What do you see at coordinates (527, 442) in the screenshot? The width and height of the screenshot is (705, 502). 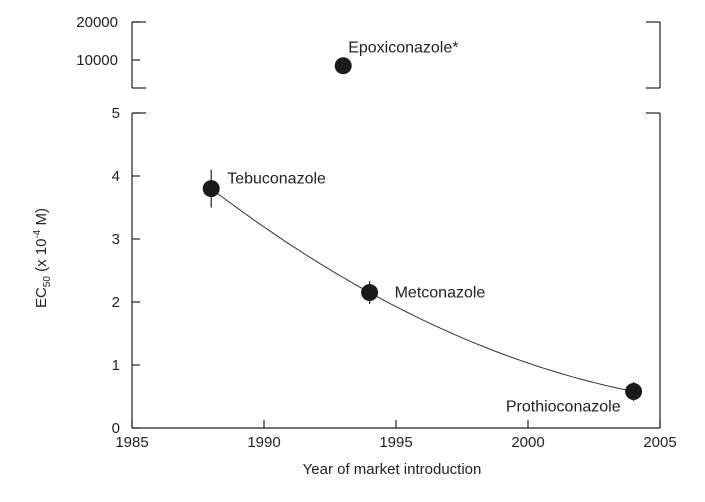 I see `x-tick-label-2000: 2000` at bounding box center [527, 442].